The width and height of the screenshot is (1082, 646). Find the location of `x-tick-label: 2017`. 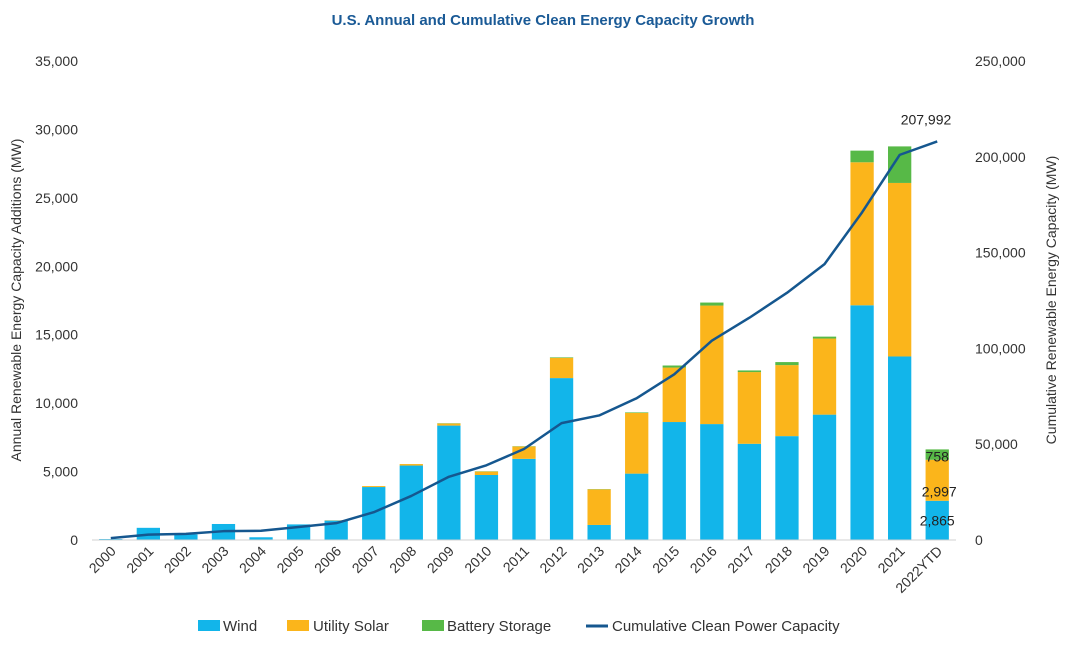

x-tick-label: 2017 is located at coordinates (740, 559).